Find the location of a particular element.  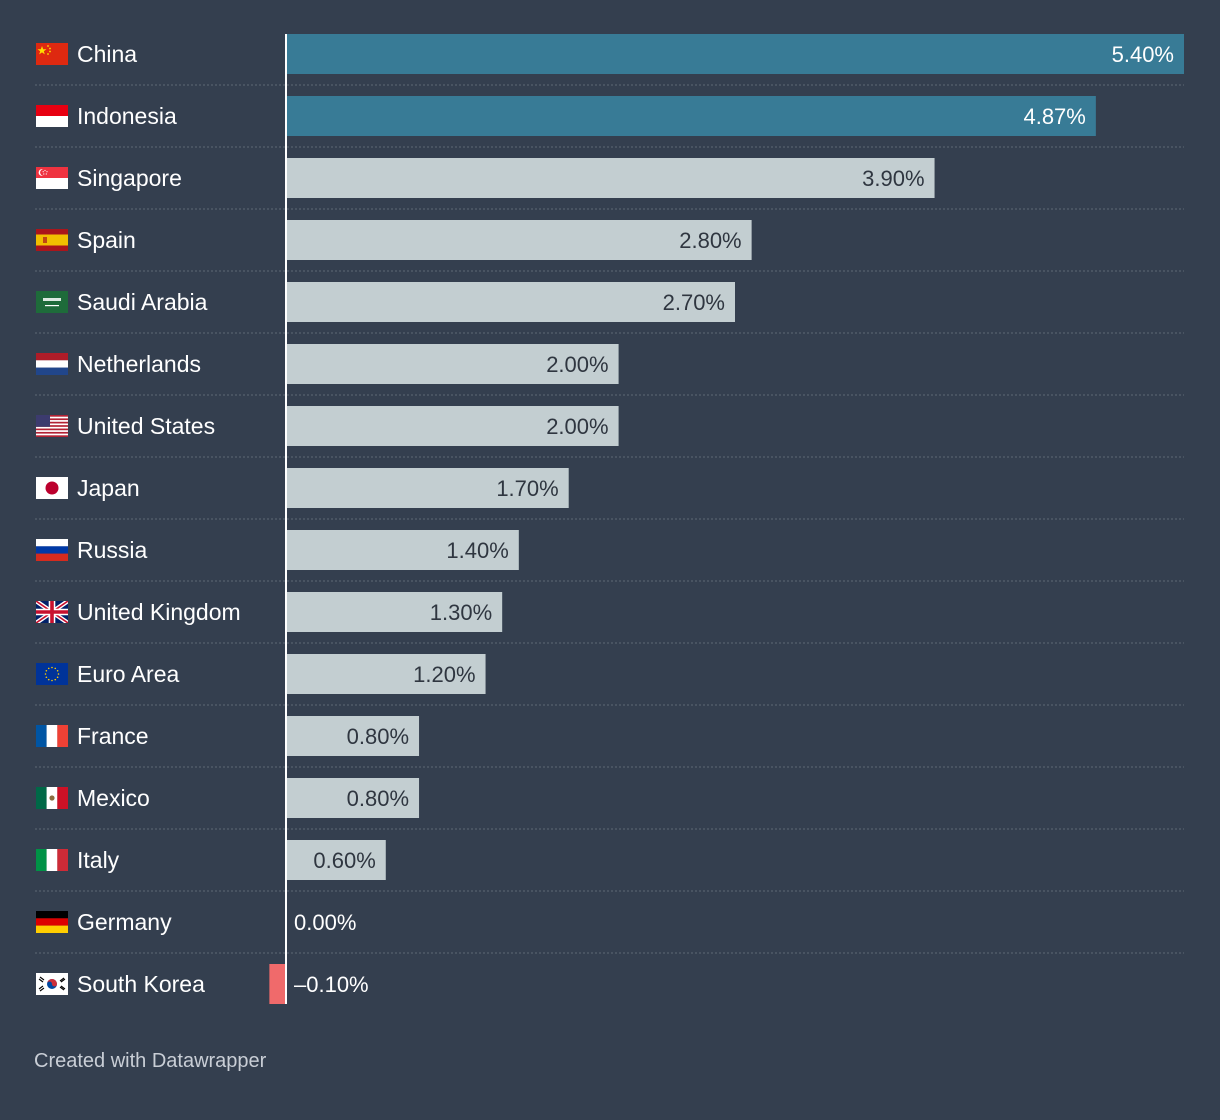

value-label: 0.00% is located at coordinates (325, 922).